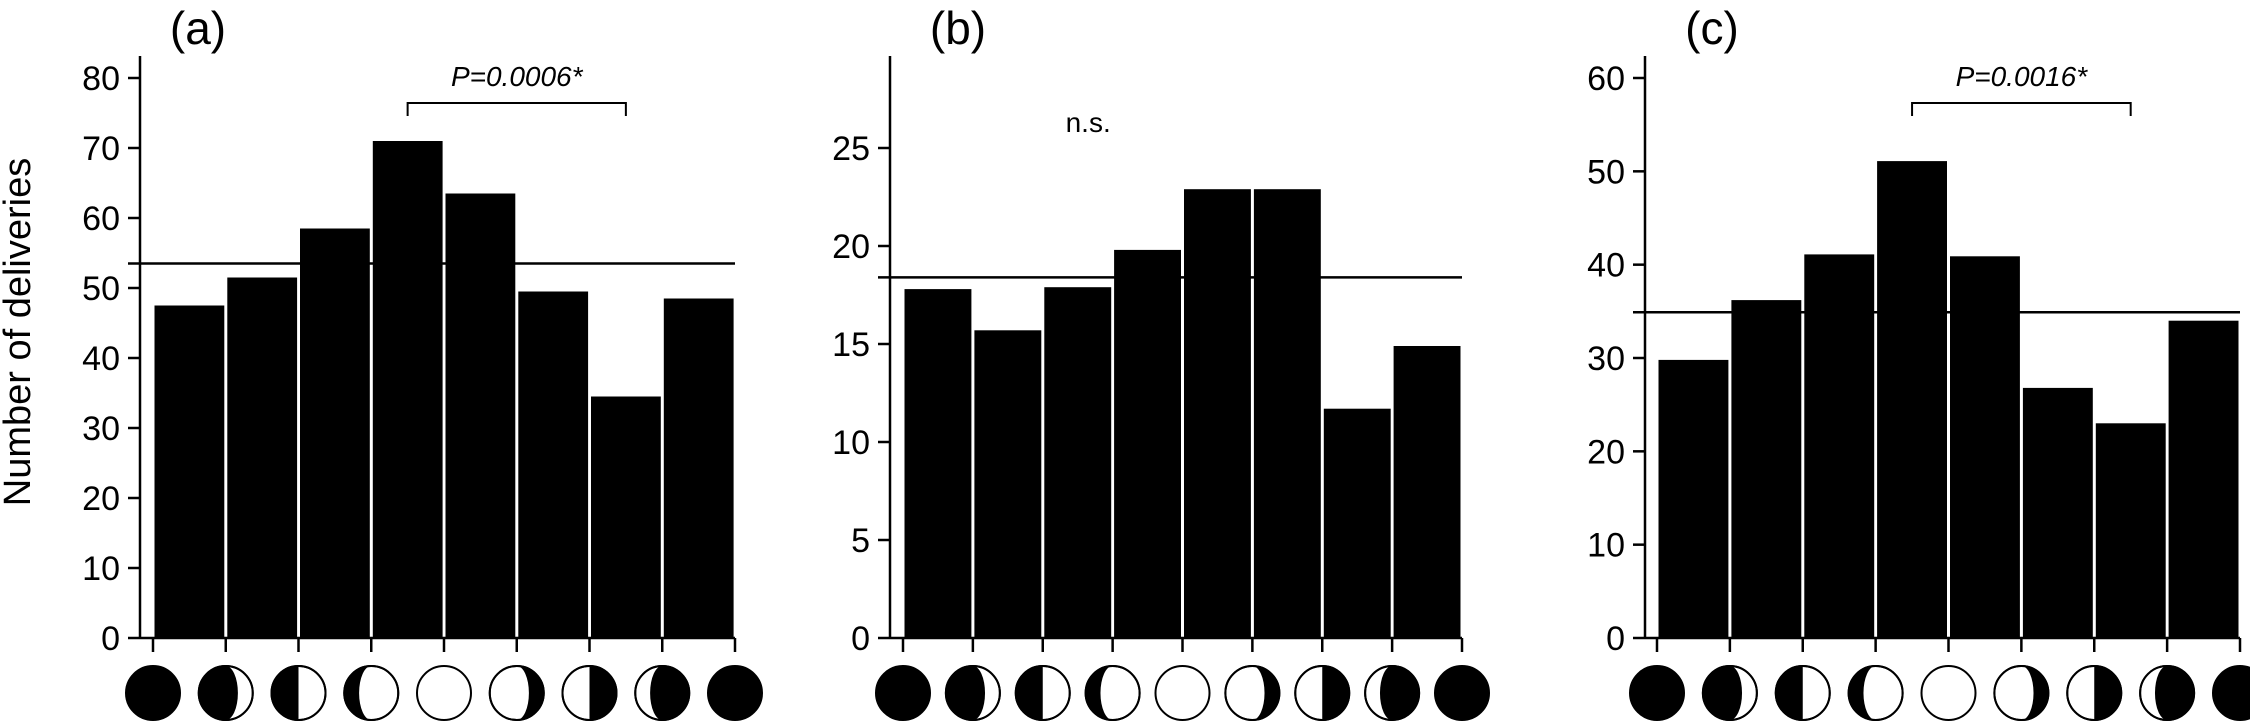 This screenshot has width=2250, height=723. What do you see at coordinates (958, 28) in the screenshot?
I see `panel-label: (b)` at bounding box center [958, 28].